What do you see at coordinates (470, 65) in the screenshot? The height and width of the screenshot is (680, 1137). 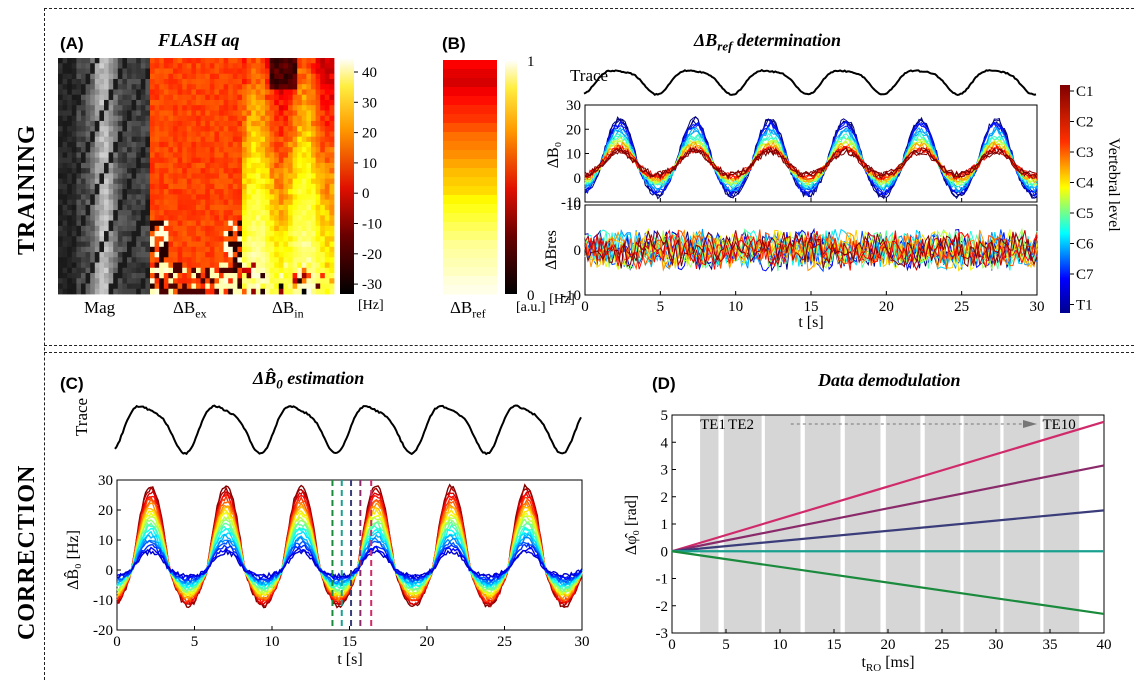 I see `dbref-cell` at bounding box center [470, 65].